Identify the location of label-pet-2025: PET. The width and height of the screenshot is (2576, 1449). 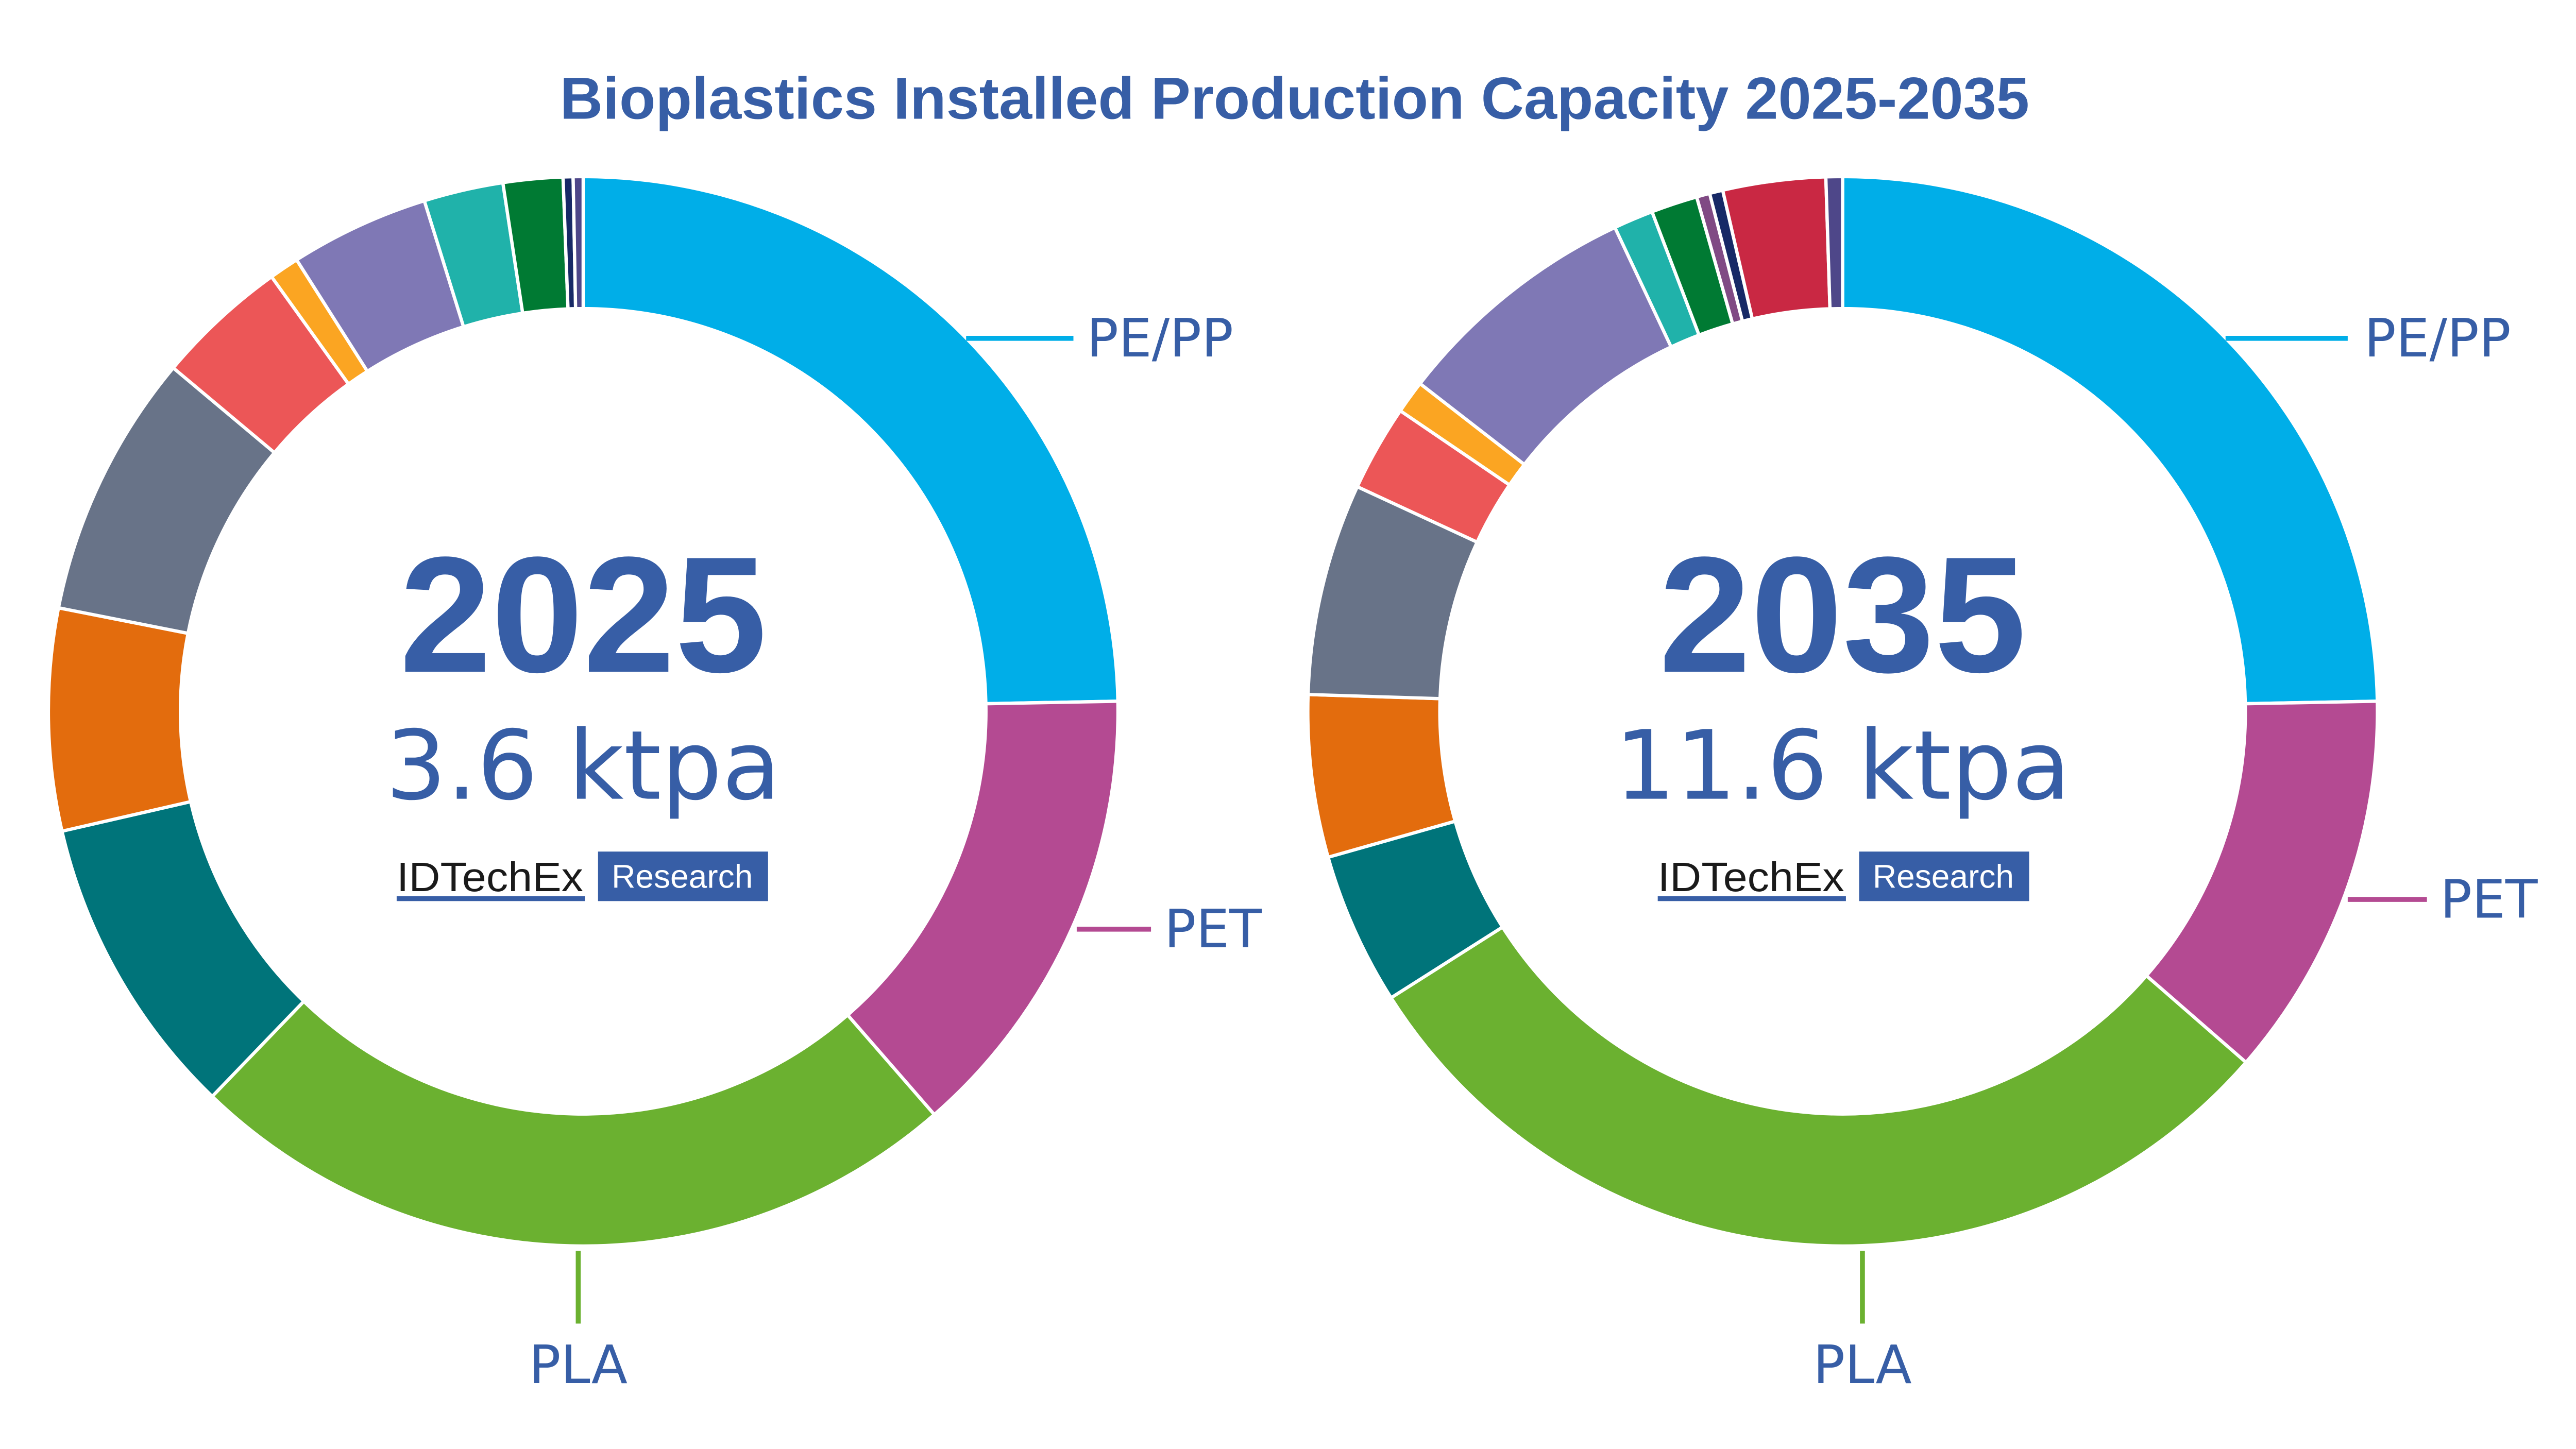
(1213, 929).